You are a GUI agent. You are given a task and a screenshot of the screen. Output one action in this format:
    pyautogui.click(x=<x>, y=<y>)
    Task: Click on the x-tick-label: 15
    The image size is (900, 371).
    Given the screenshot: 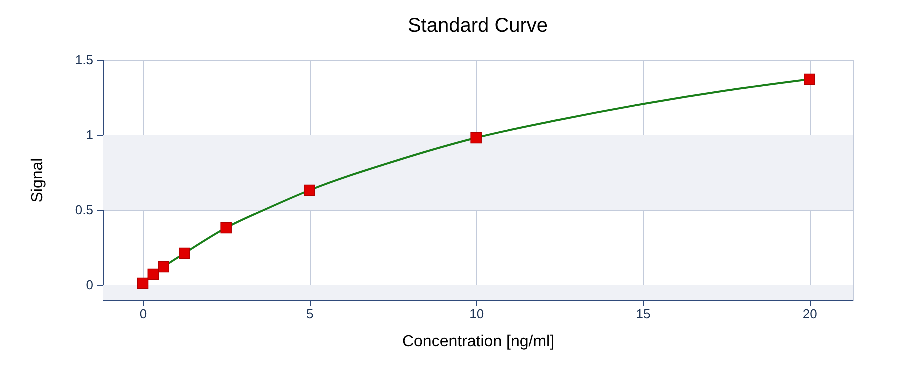 What is the action you would take?
    pyautogui.click(x=643, y=314)
    